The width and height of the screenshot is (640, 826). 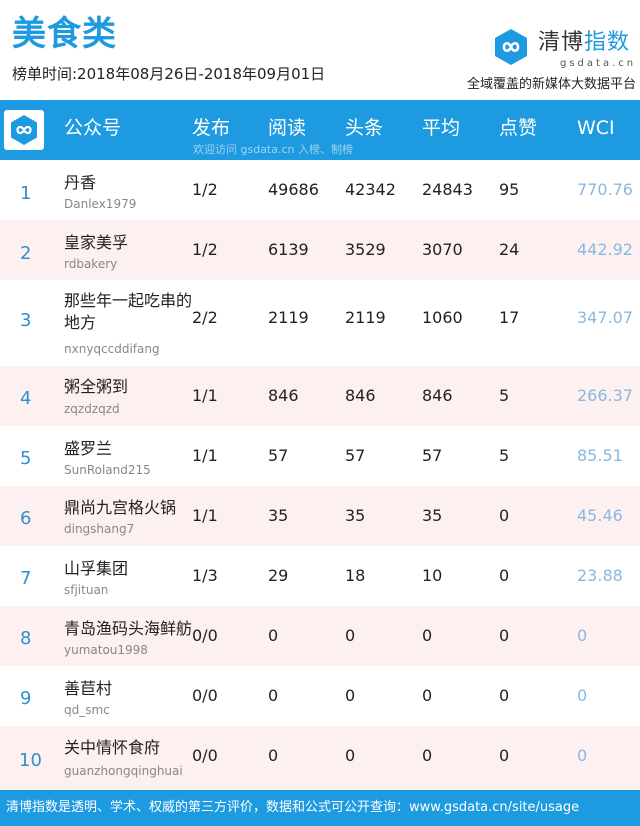 I want to click on ranking-period: 榜单时间:2018年08月26日-2018年09月01日, so click(x=169, y=74).